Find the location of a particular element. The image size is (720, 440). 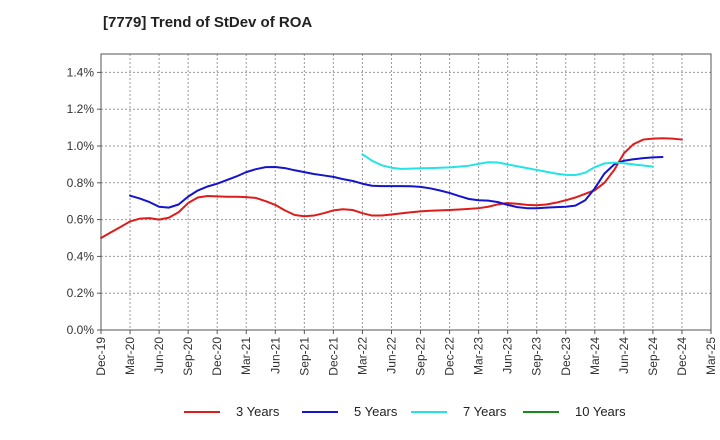

y-tick-label: 1.2% is located at coordinates (81, 109).